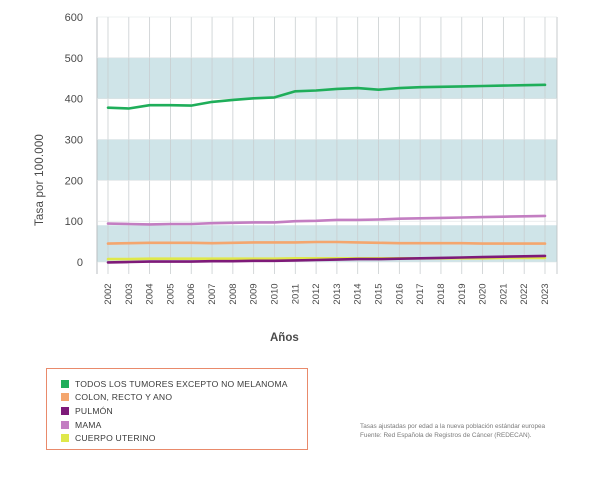  I want to click on y-axis-title: Tasa por 100.000, so click(40, 180).